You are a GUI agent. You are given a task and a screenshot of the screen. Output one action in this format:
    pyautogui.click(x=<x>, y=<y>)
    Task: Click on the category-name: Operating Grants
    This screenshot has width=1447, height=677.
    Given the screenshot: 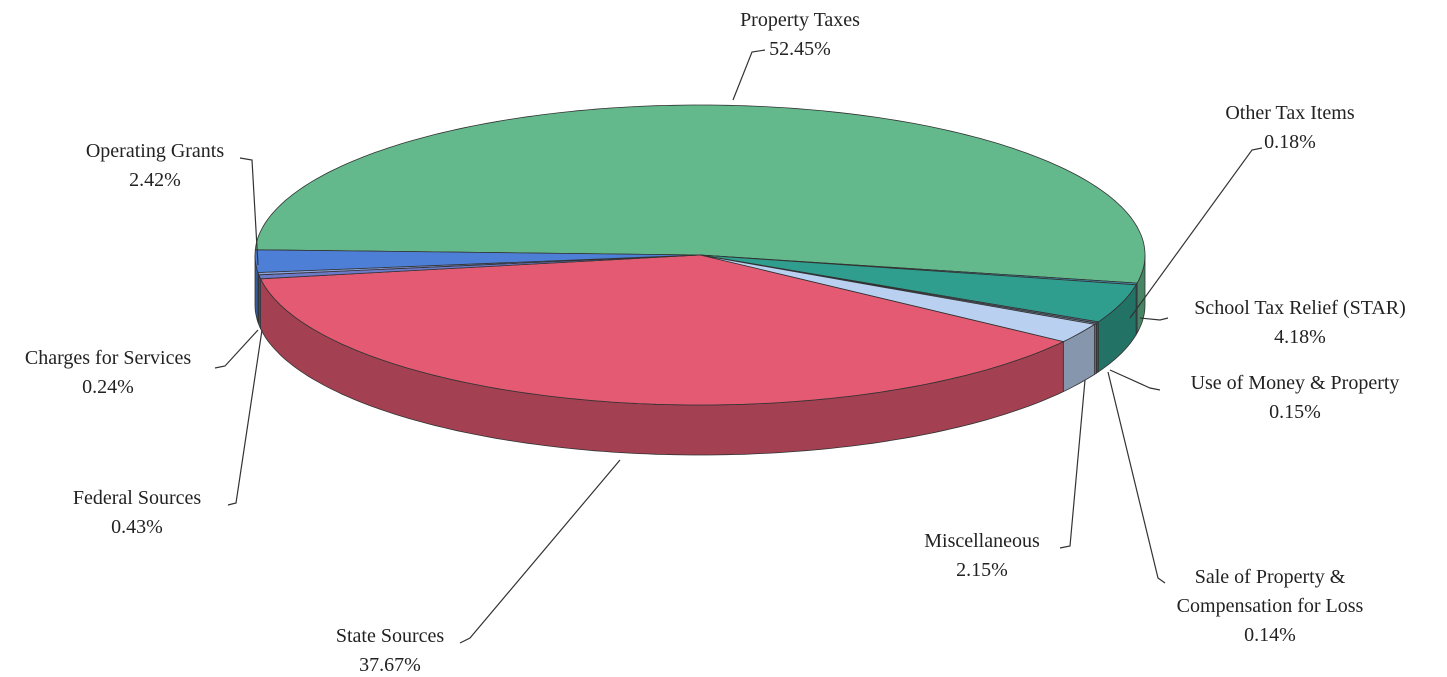 What is the action you would take?
    pyautogui.click(x=155, y=151)
    